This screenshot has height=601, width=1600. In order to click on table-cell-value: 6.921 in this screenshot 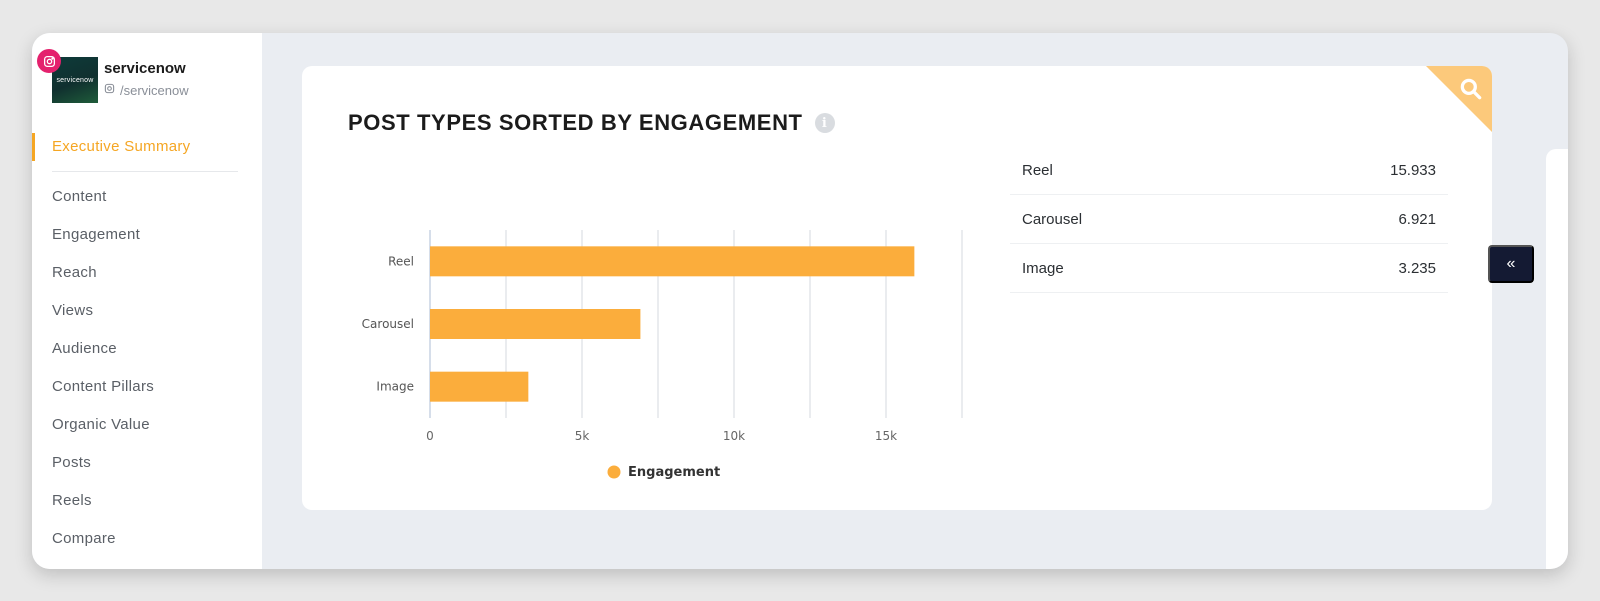, I will do `click(1417, 219)`.